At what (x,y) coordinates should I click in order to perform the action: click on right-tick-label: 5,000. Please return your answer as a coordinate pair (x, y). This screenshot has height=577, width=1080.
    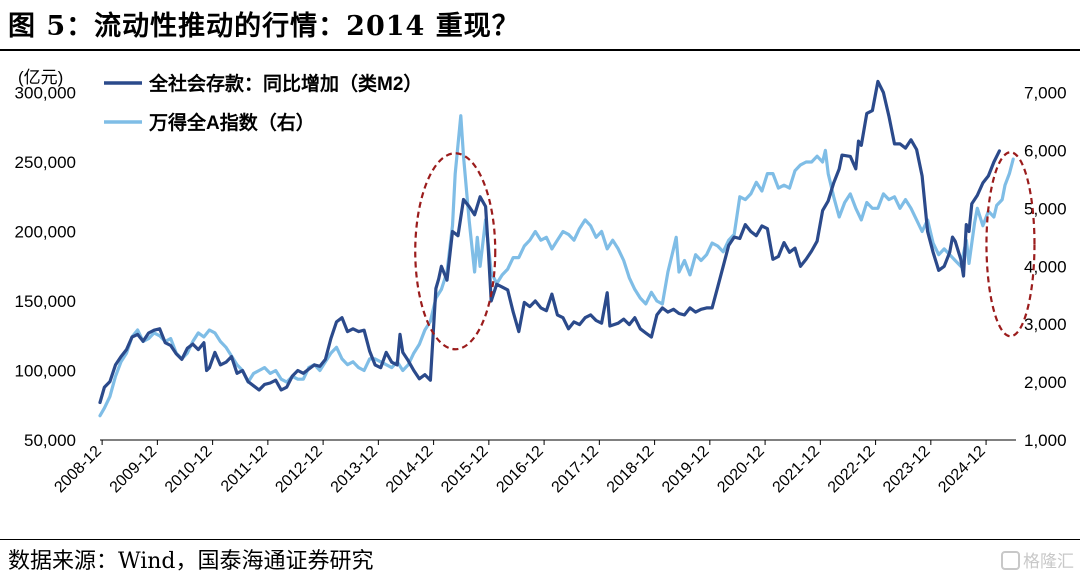
    Looking at the image, I should click on (1045, 208).